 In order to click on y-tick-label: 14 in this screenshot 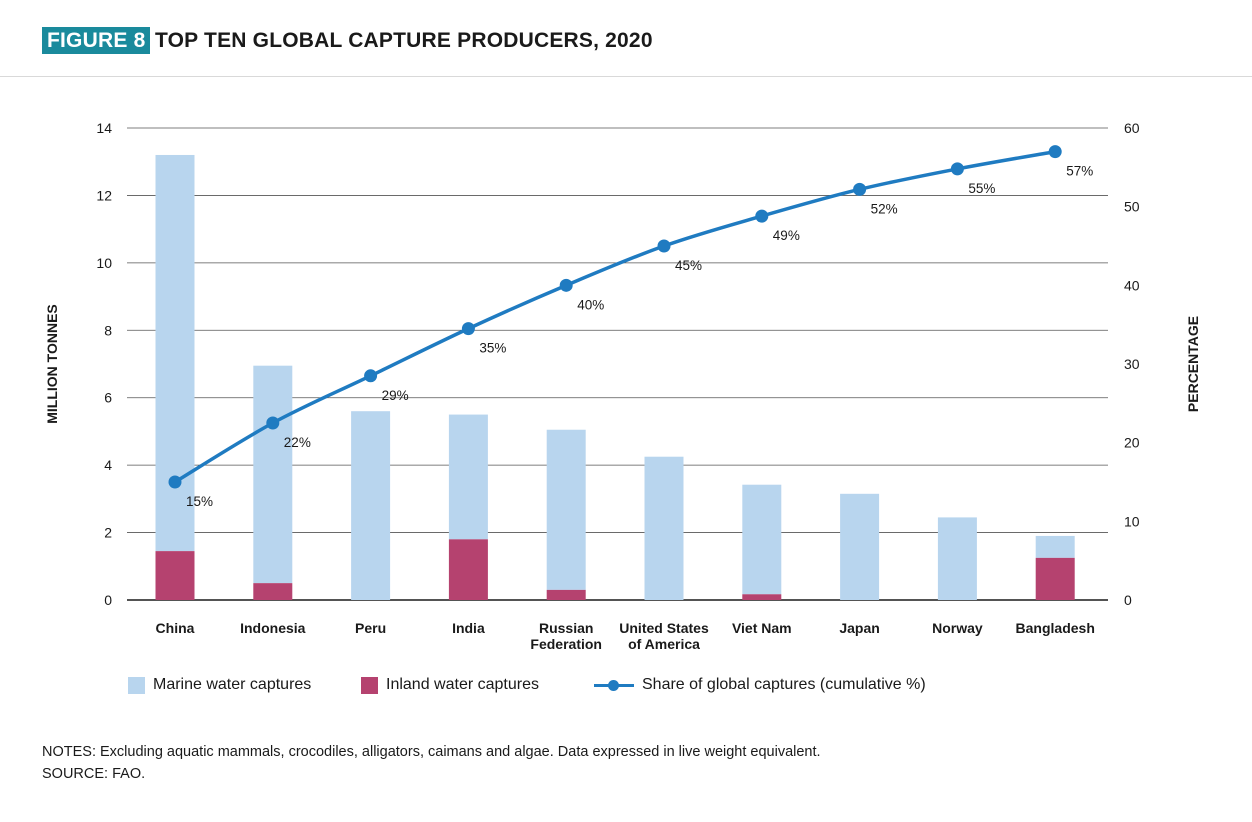, I will do `click(104, 128)`.